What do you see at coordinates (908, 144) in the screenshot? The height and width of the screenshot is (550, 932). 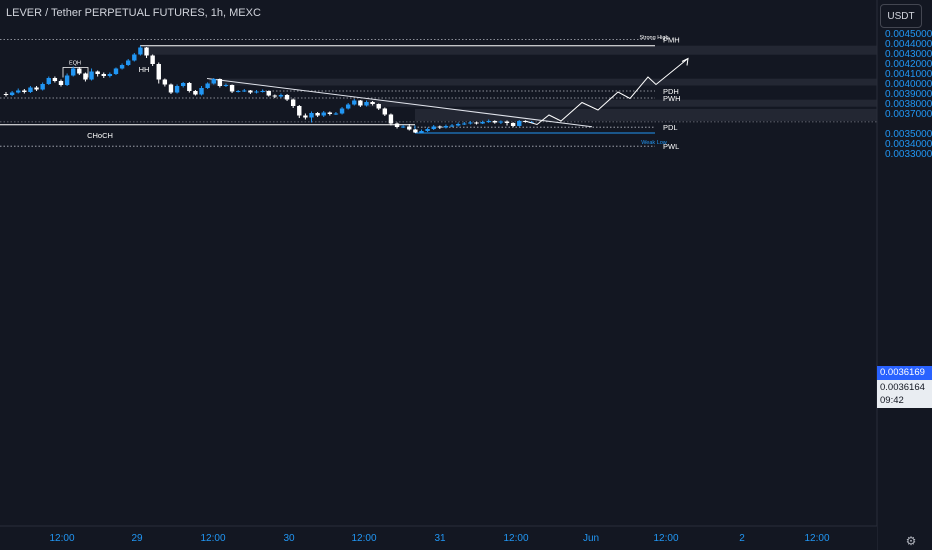 I see `price-tick-label: 0.0034000` at bounding box center [908, 144].